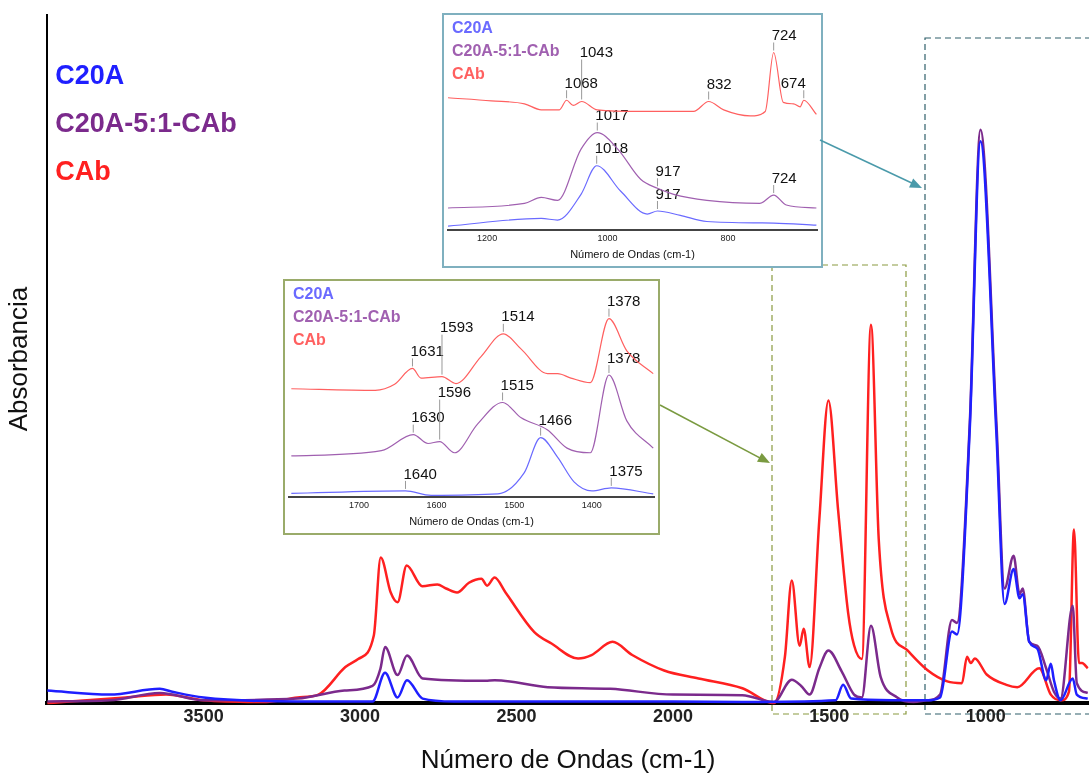 This screenshot has width=1089, height=780. I want to click on annotation: 1068, so click(581, 82).